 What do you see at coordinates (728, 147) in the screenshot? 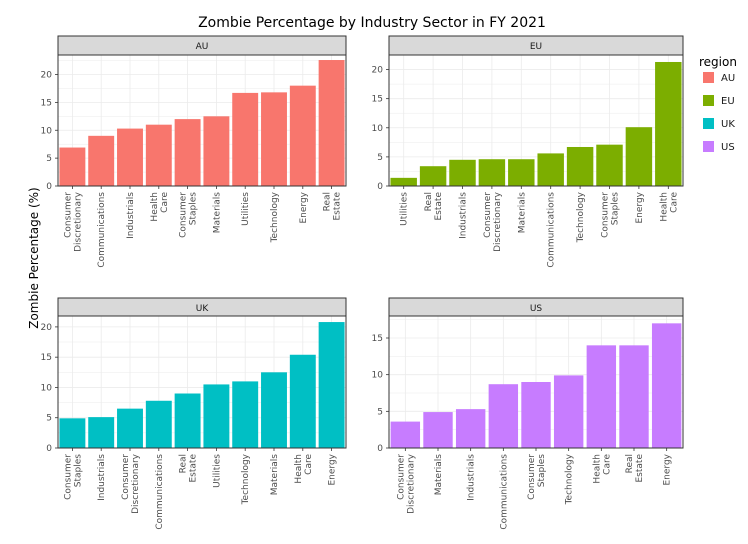
I see `legend-label-us: US` at bounding box center [728, 147].